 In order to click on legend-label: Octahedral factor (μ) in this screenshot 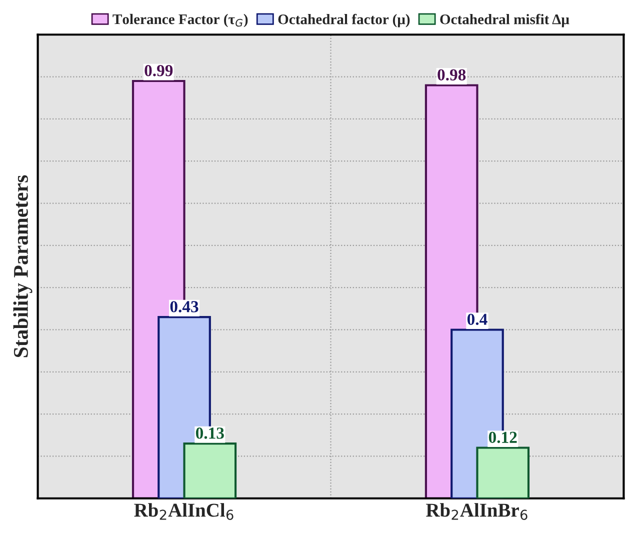, I will do `click(344, 21)`.